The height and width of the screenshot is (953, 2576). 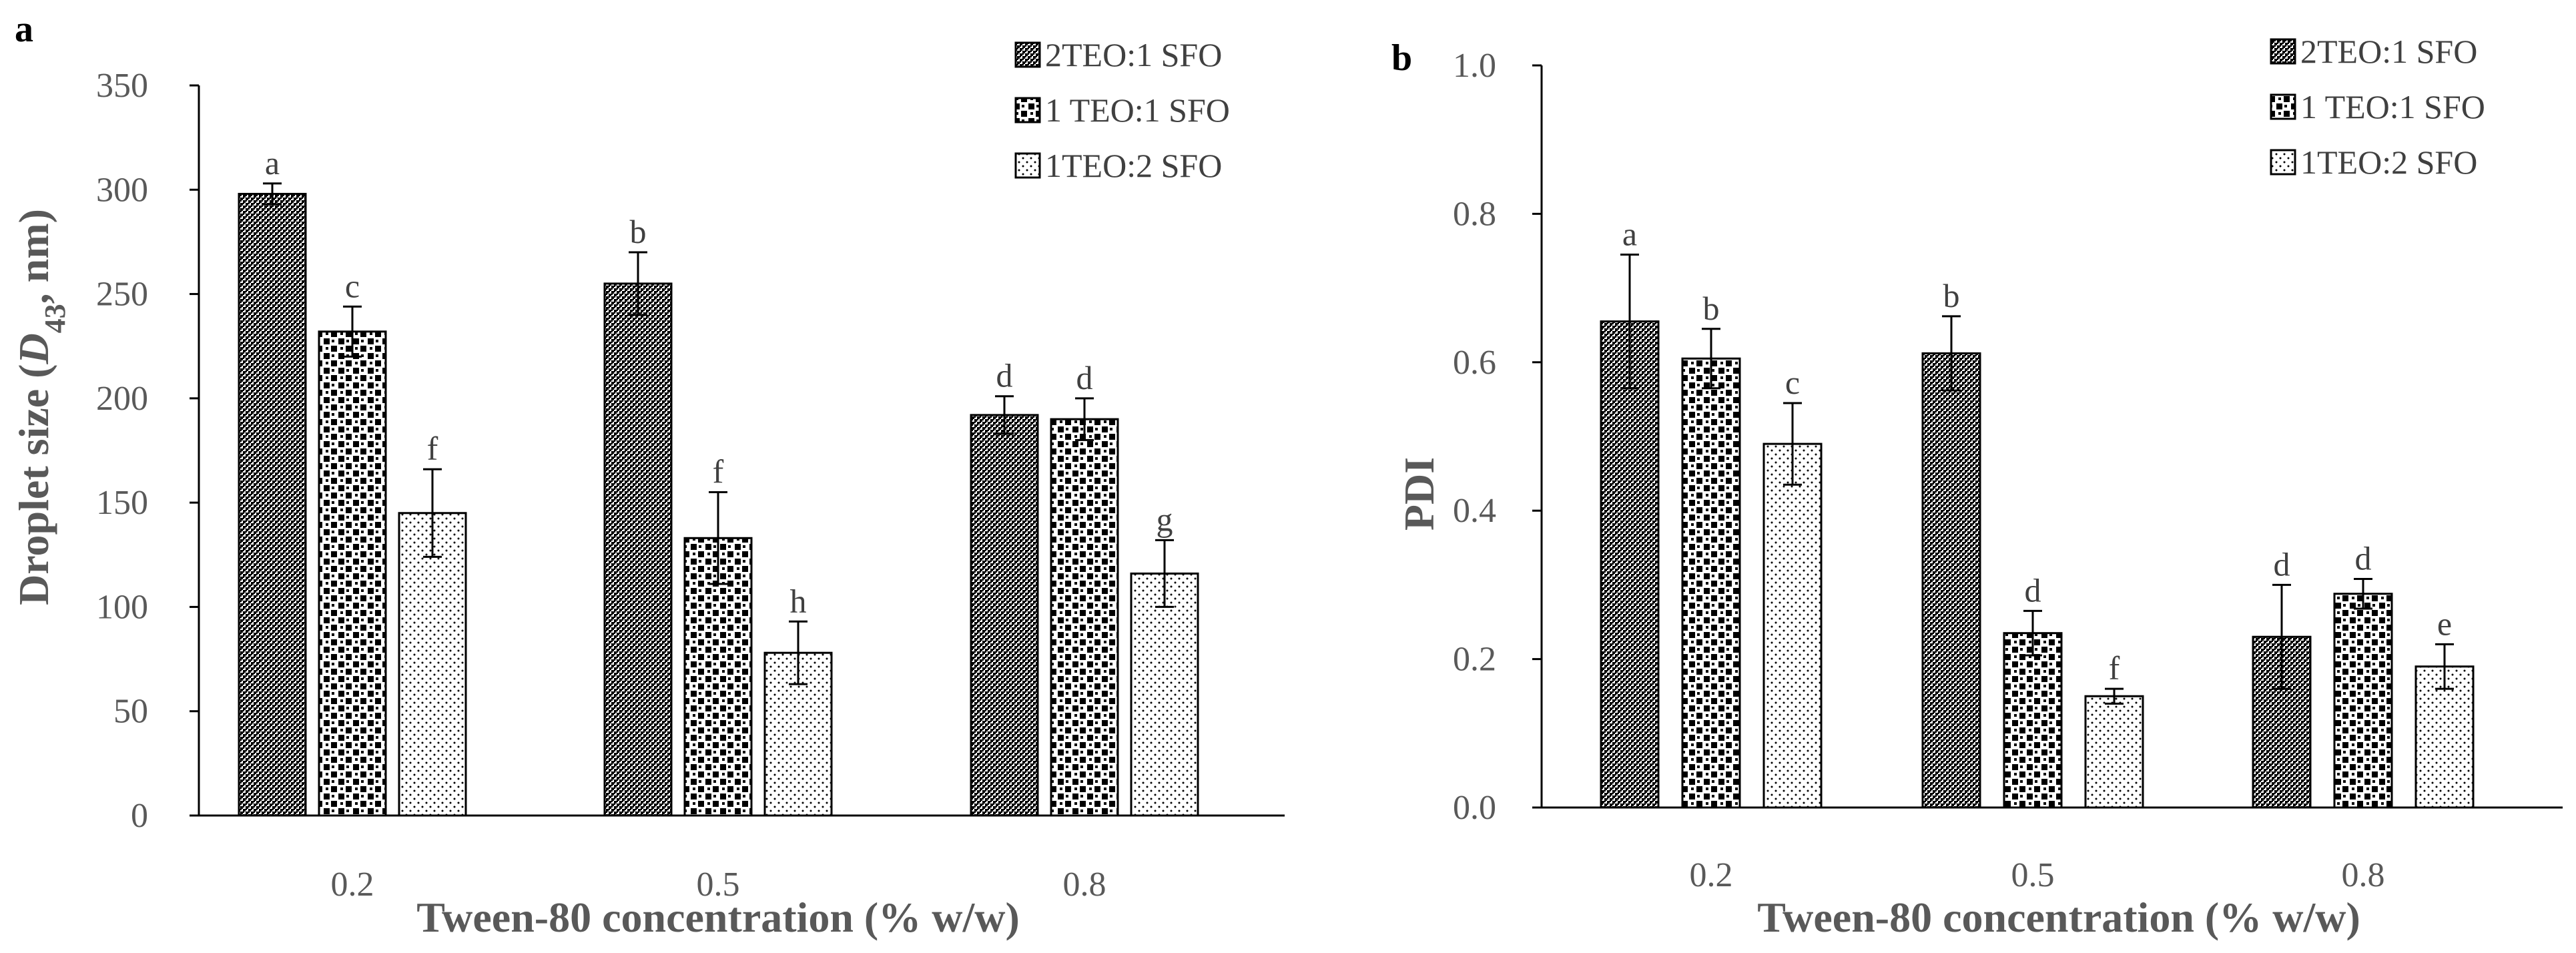 I want to click on panel-a-x-title: Tween-80 concentration (% w/w), so click(x=718, y=917).